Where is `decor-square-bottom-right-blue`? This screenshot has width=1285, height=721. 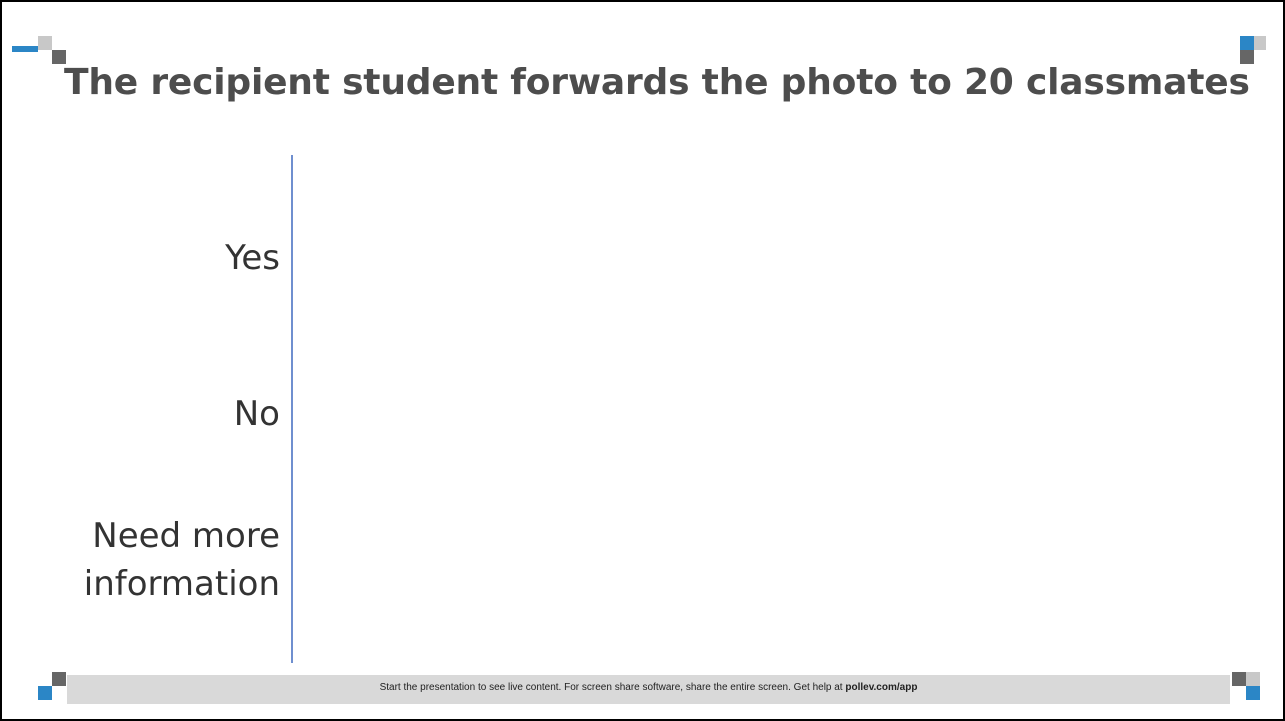 decor-square-bottom-right-blue is located at coordinates (1253, 693).